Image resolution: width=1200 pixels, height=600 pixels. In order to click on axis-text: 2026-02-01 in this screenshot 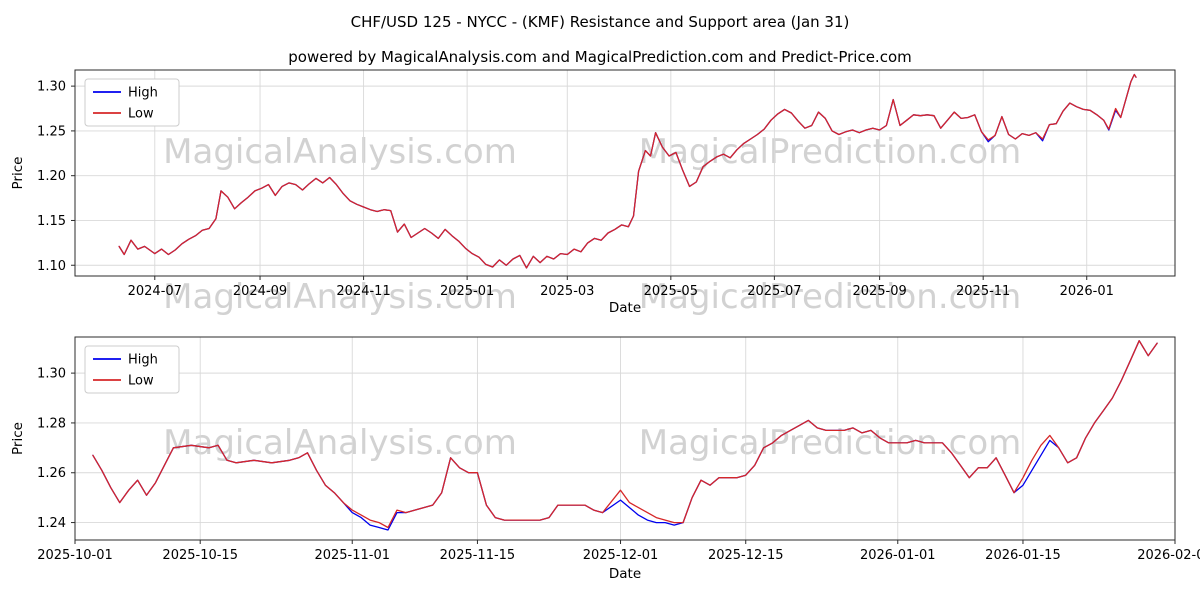, I will do `click(1168, 555)`.